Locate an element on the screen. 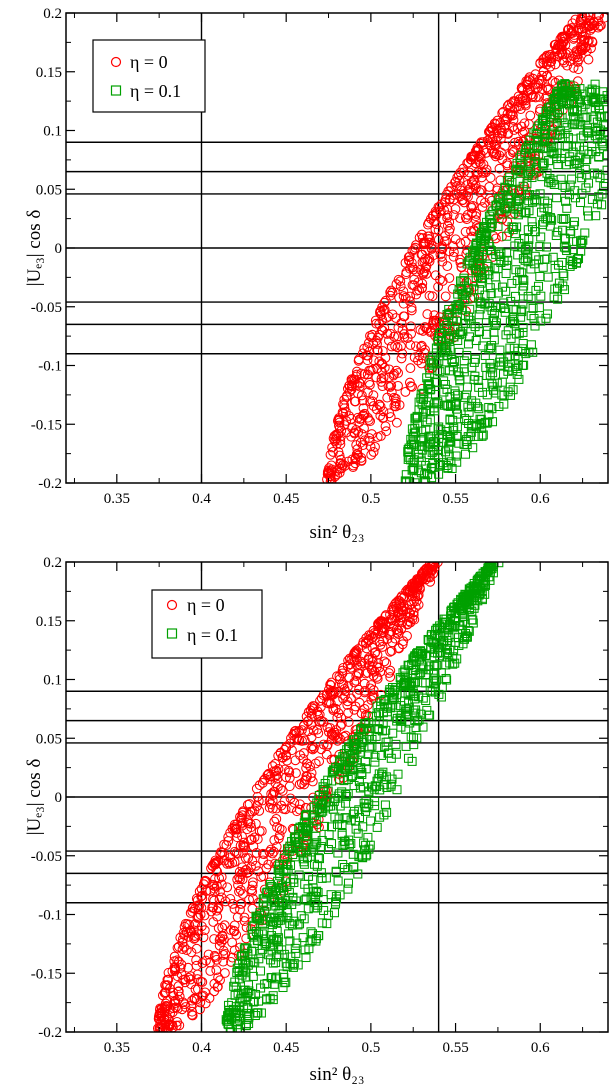  y-tick-label: -0.1 is located at coordinates (50, 916).